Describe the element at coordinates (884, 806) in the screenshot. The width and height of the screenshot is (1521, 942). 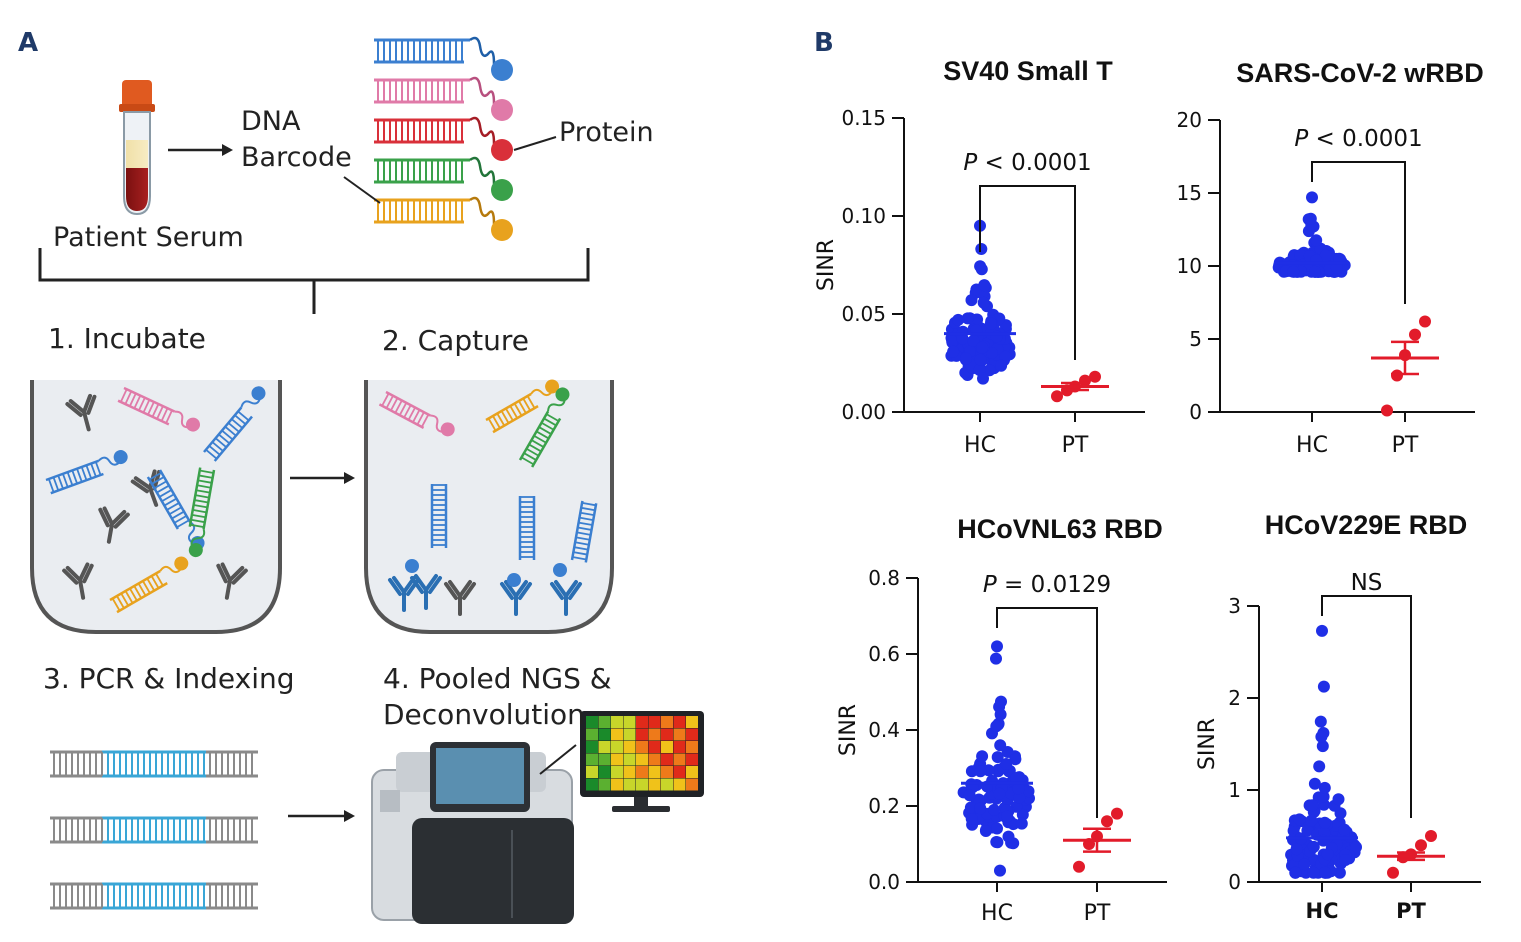
I see `y-tick-label: 0.2` at that location.